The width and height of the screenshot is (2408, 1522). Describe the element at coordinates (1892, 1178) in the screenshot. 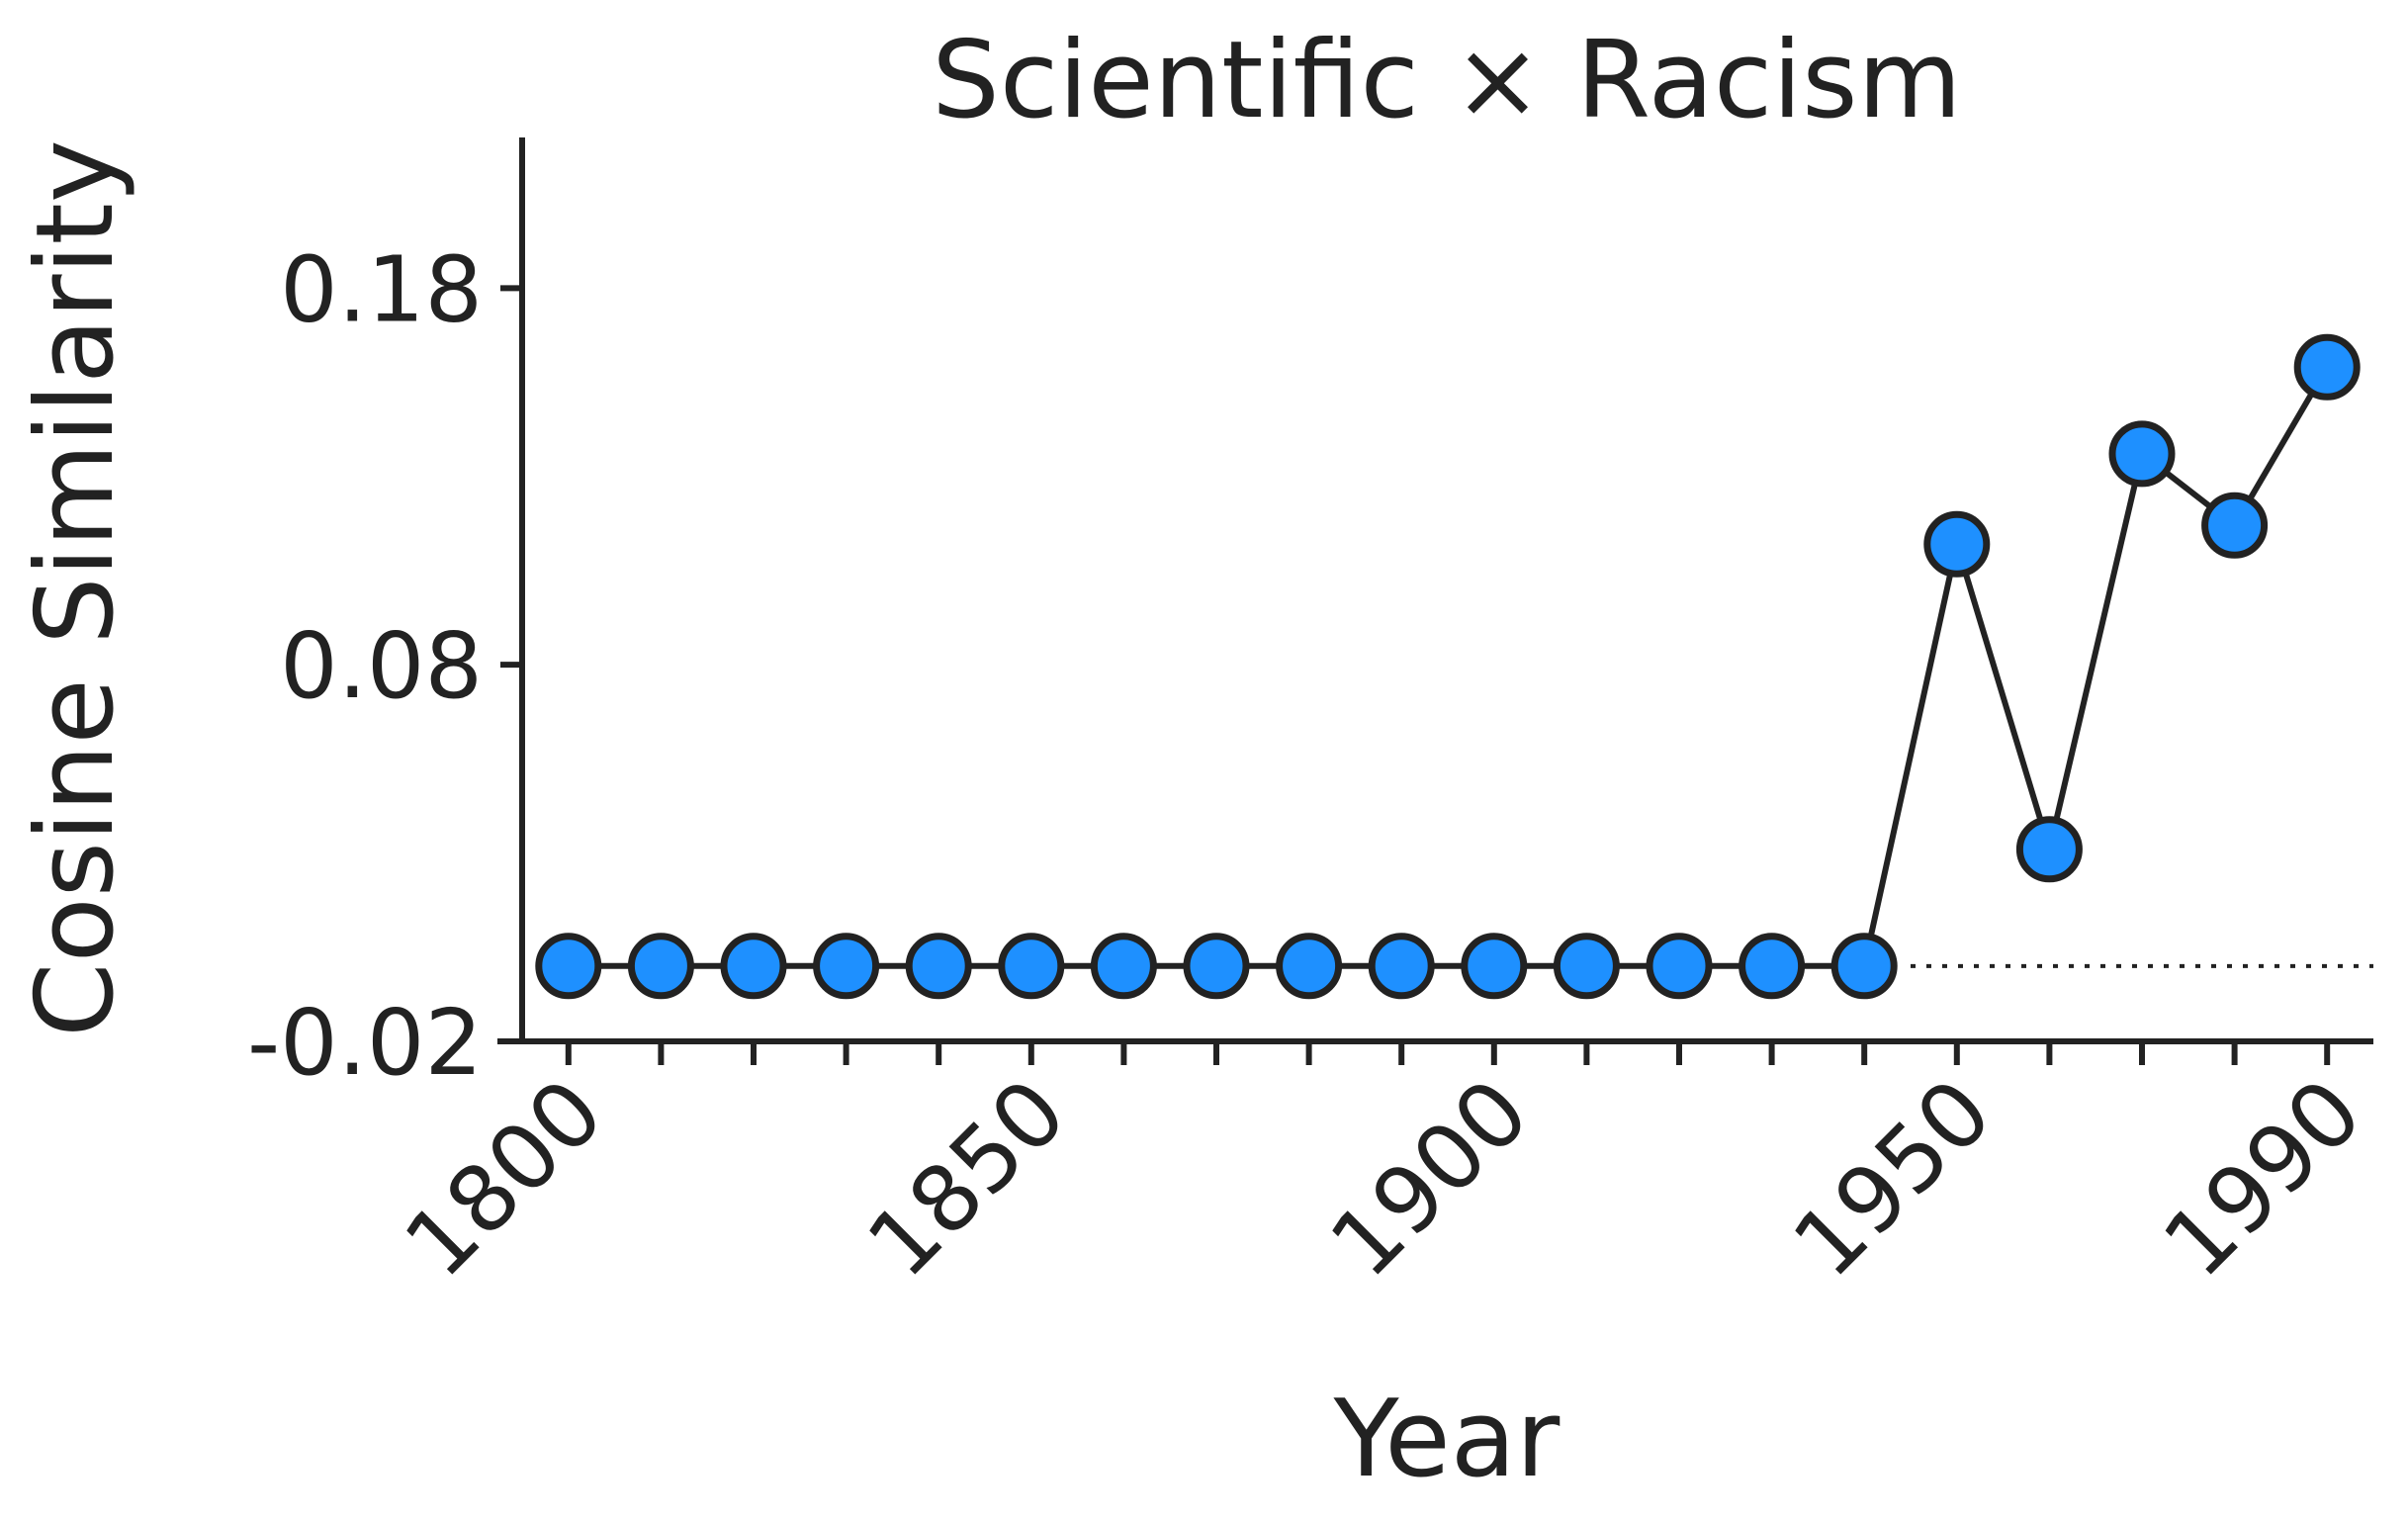

I see `x-tick-label: 1950` at that location.